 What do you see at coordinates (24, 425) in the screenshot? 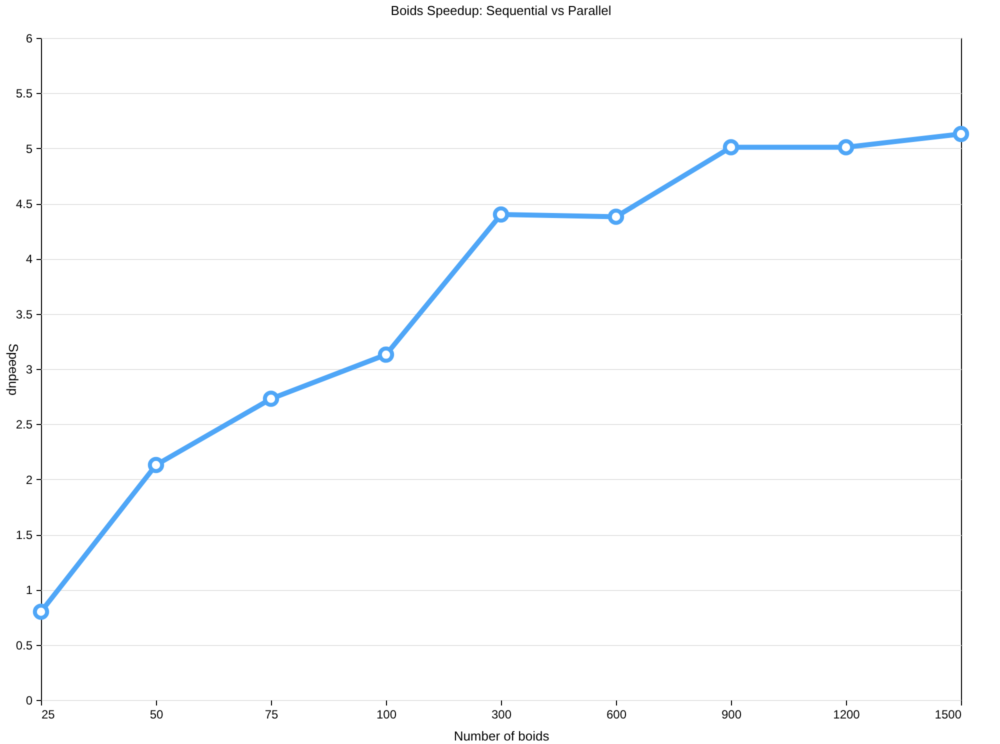
I see `y-tick-label: 2.5` at bounding box center [24, 425].